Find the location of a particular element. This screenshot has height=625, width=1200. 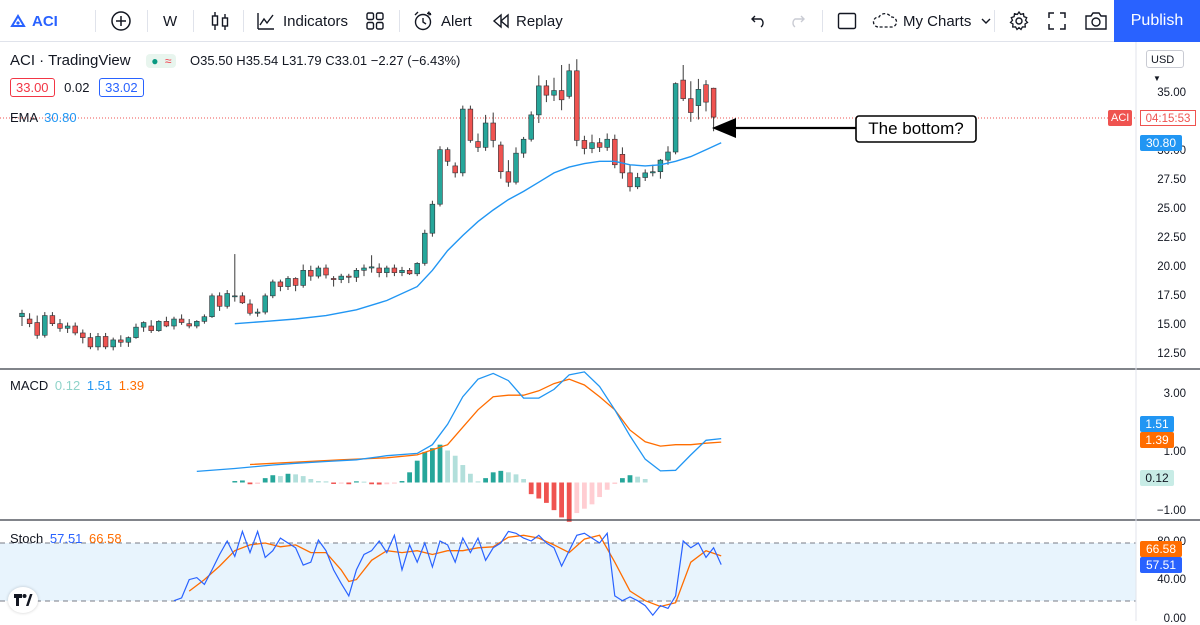

symbol-search: ACI is located at coordinates (34, 21).